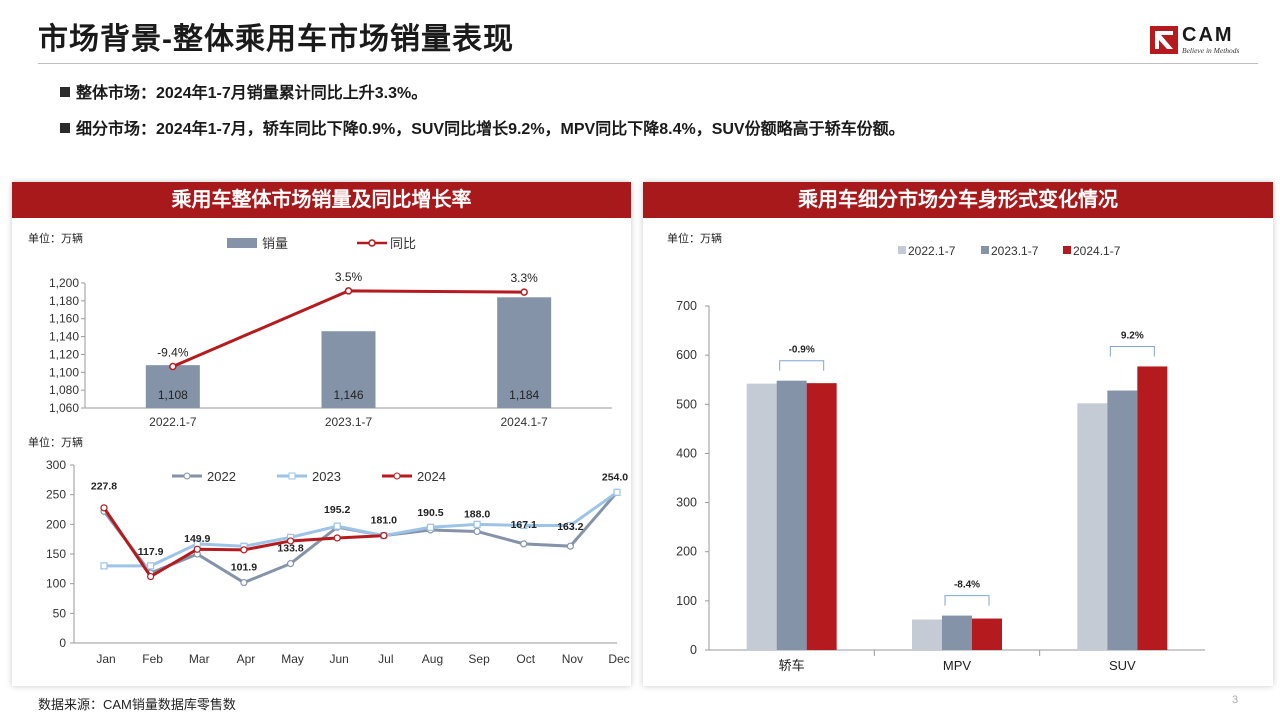  What do you see at coordinates (686, 404) in the screenshot?
I see `y-tick-label: 500` at bounding box center [686, 404].